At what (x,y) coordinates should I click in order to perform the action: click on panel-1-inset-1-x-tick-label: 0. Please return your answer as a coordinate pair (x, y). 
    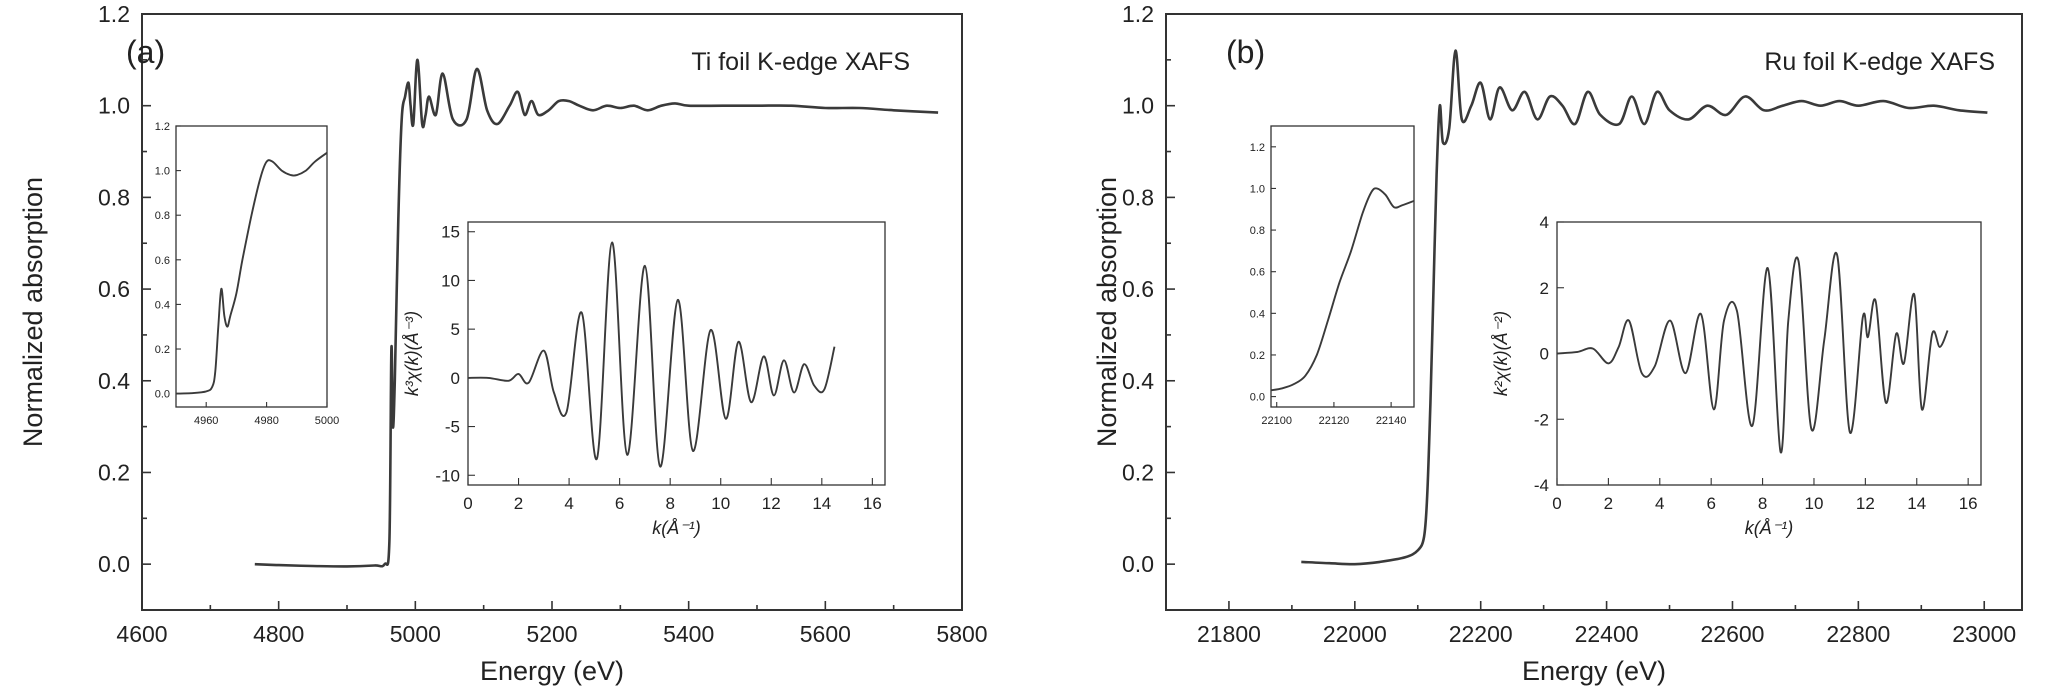
    Looking at the image, I should click on (1556, 503).